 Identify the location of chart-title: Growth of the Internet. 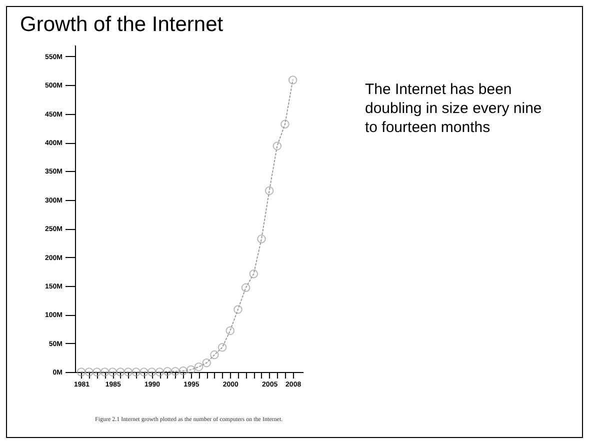
(122, 24).